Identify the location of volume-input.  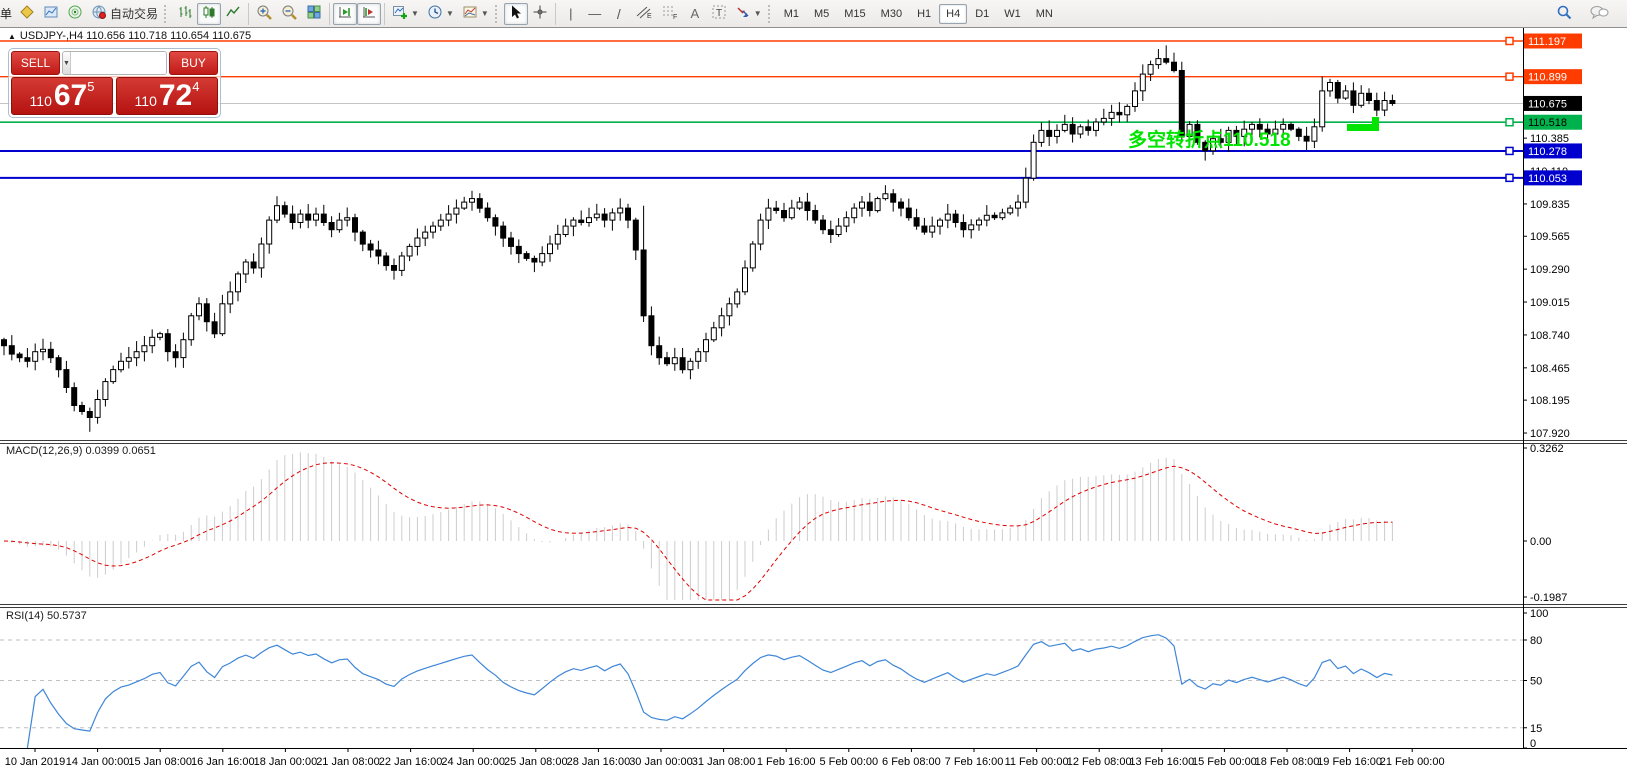
(118, 63).